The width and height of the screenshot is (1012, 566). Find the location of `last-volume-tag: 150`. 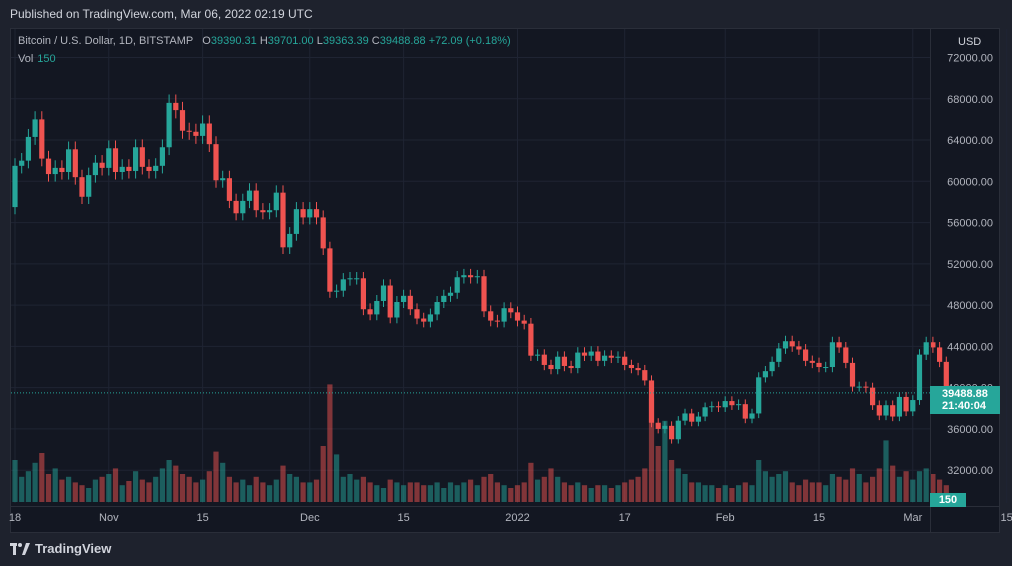

last-volume-tag: 150 is located at coordinates (948, 500).